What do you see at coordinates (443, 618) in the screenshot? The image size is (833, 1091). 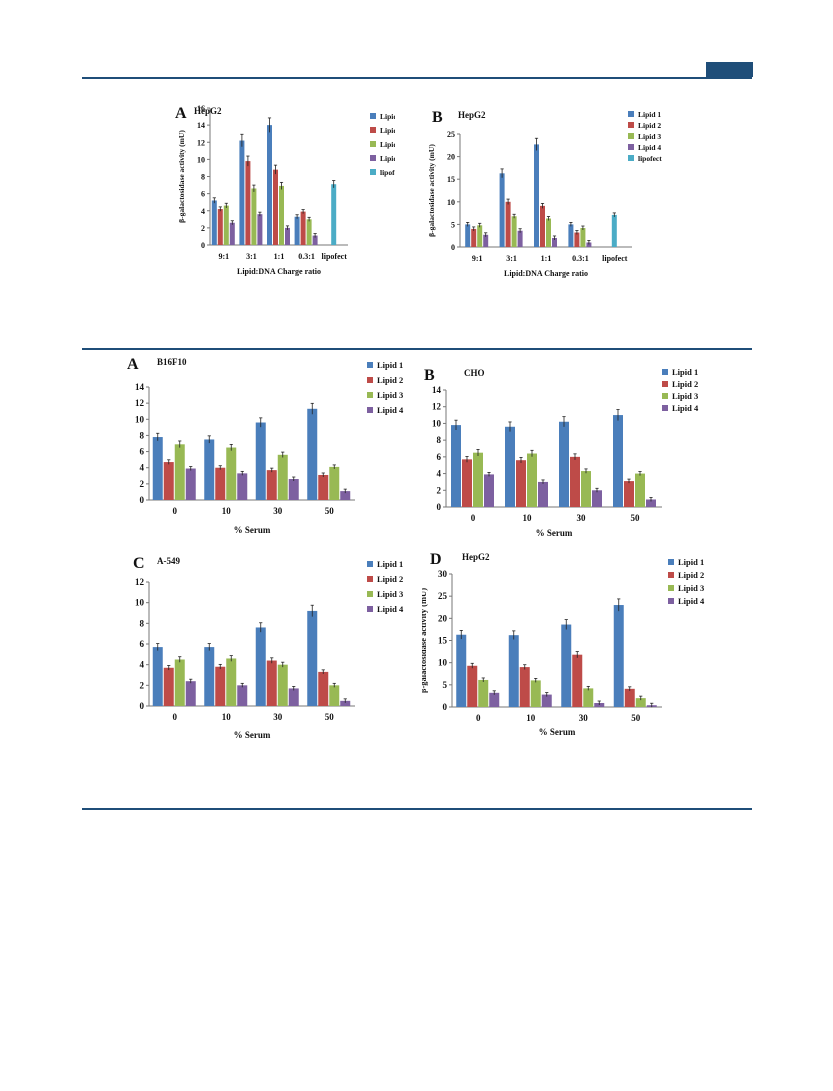 I see `y-tick-label: 20` at bounding box center [443, 618].